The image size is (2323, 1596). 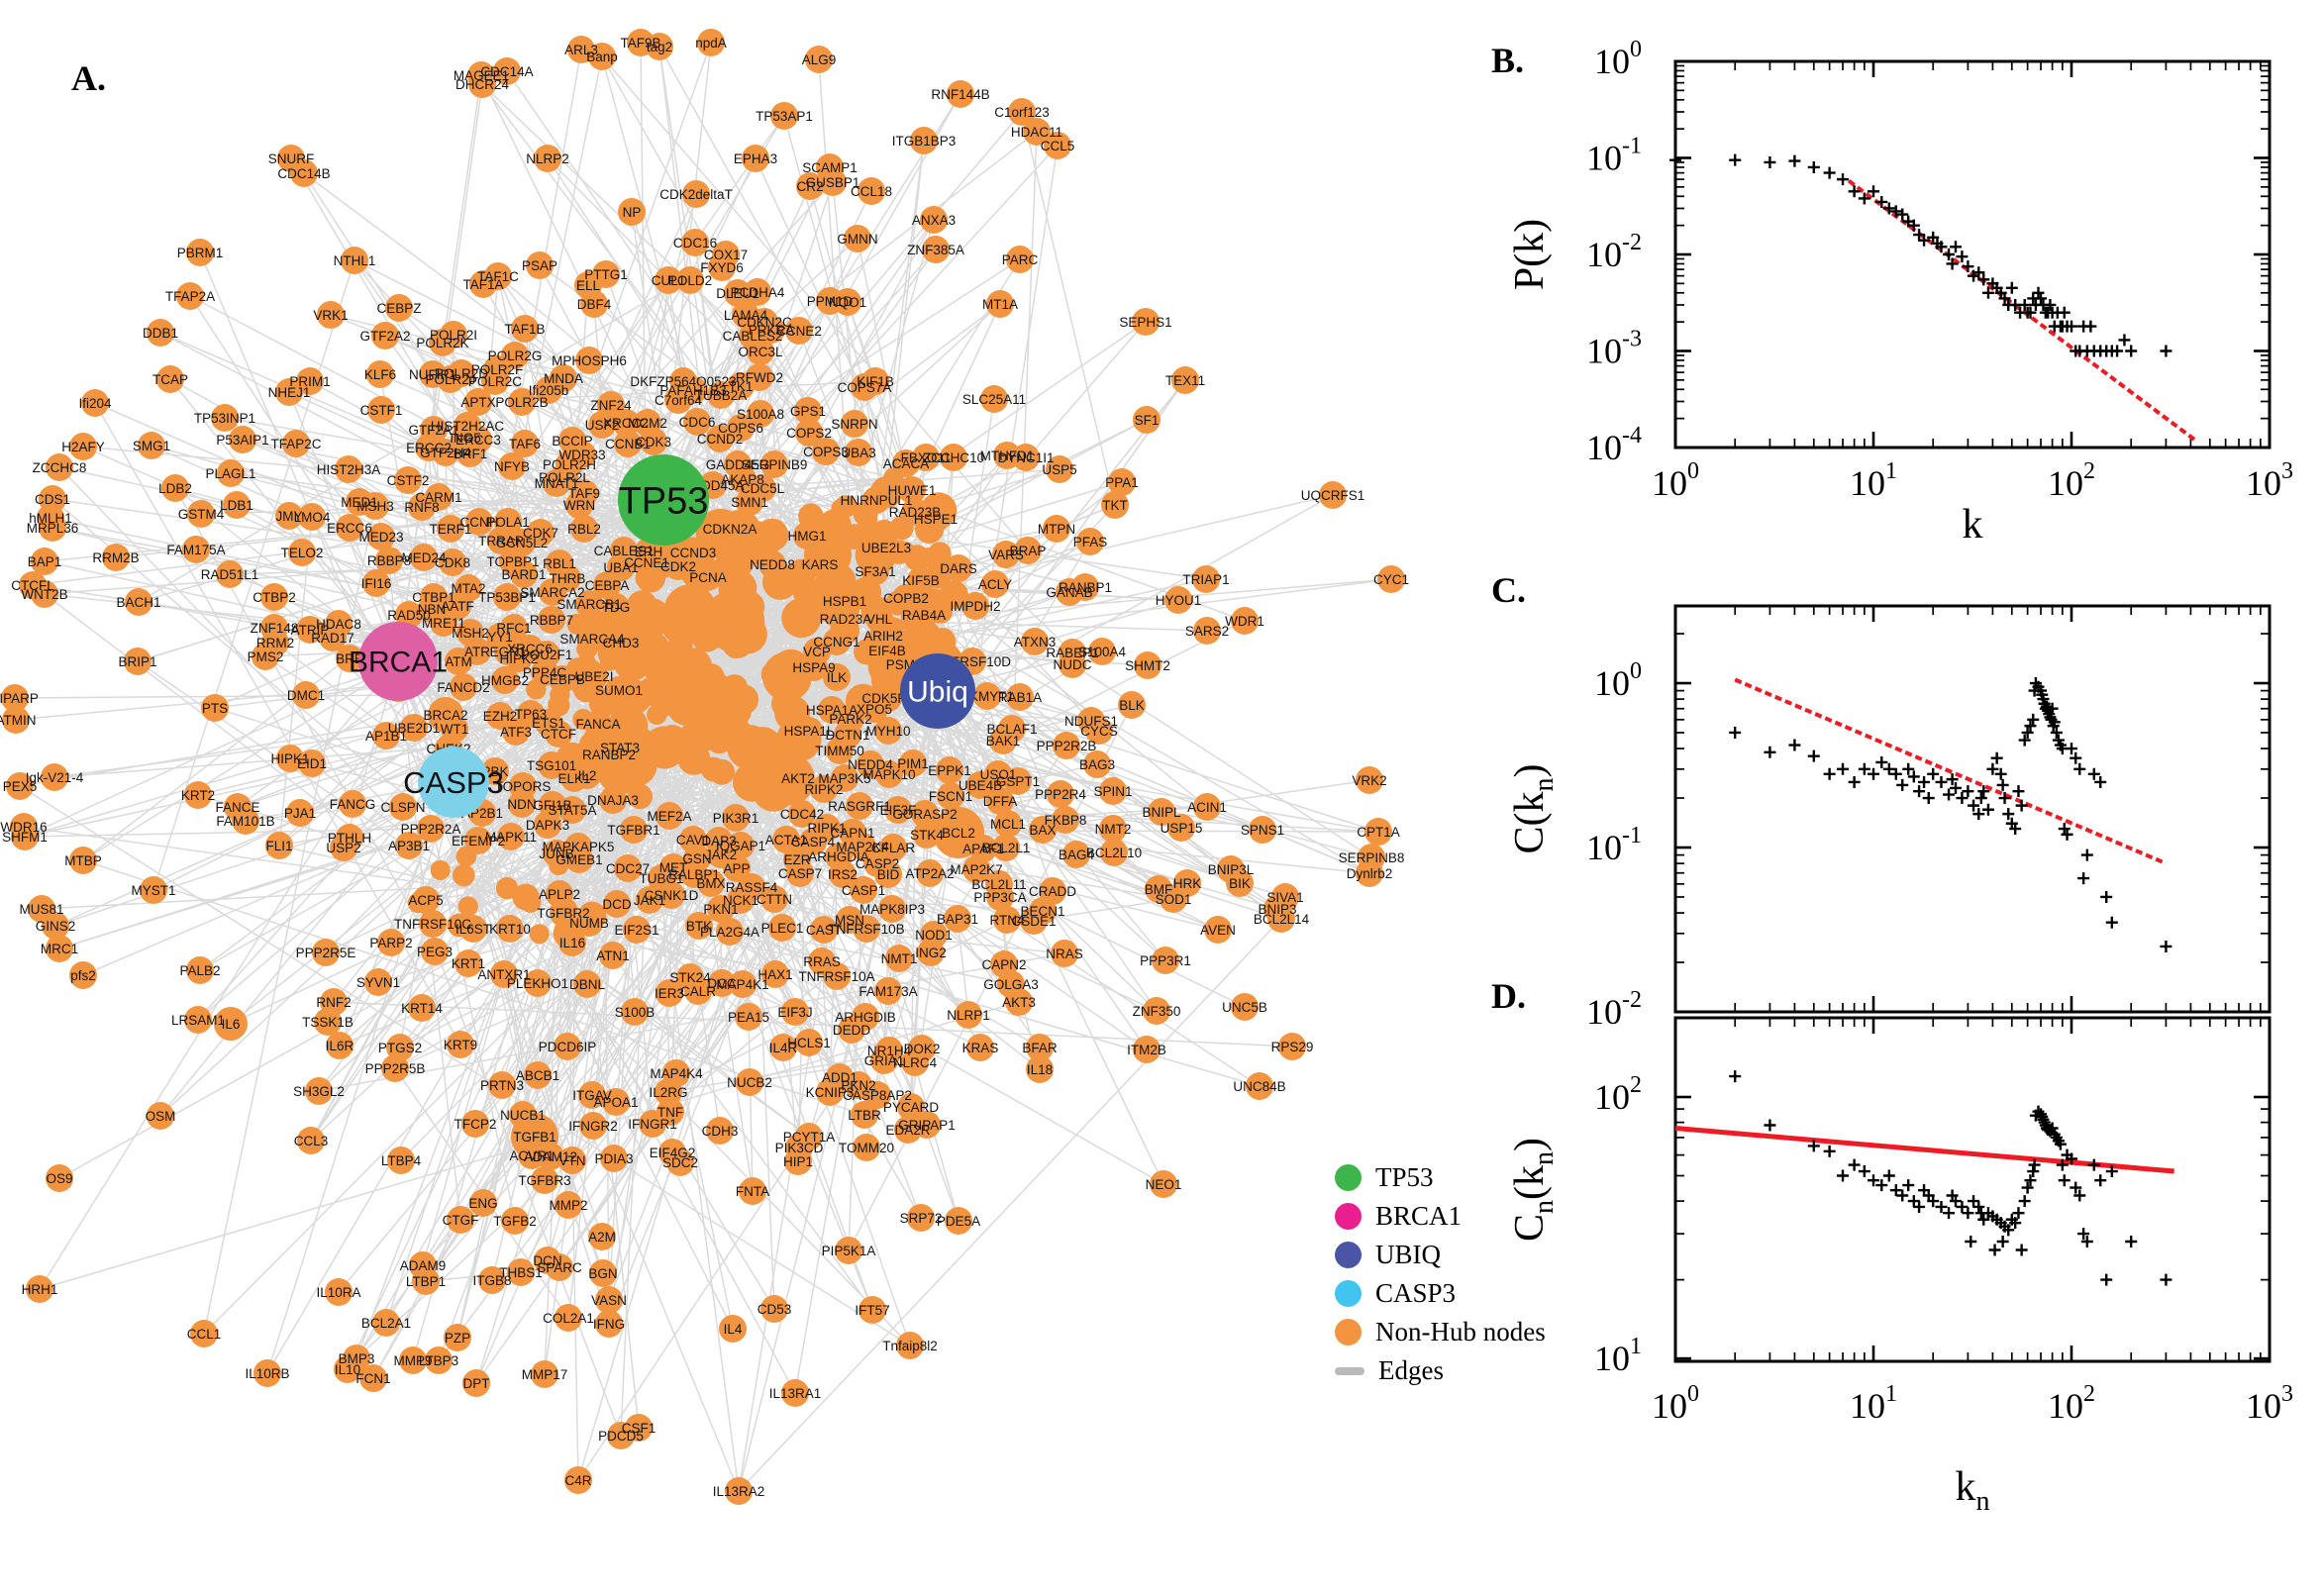 I want to click on y-tick-label: 10-2, so click(x=1614, y=1009).